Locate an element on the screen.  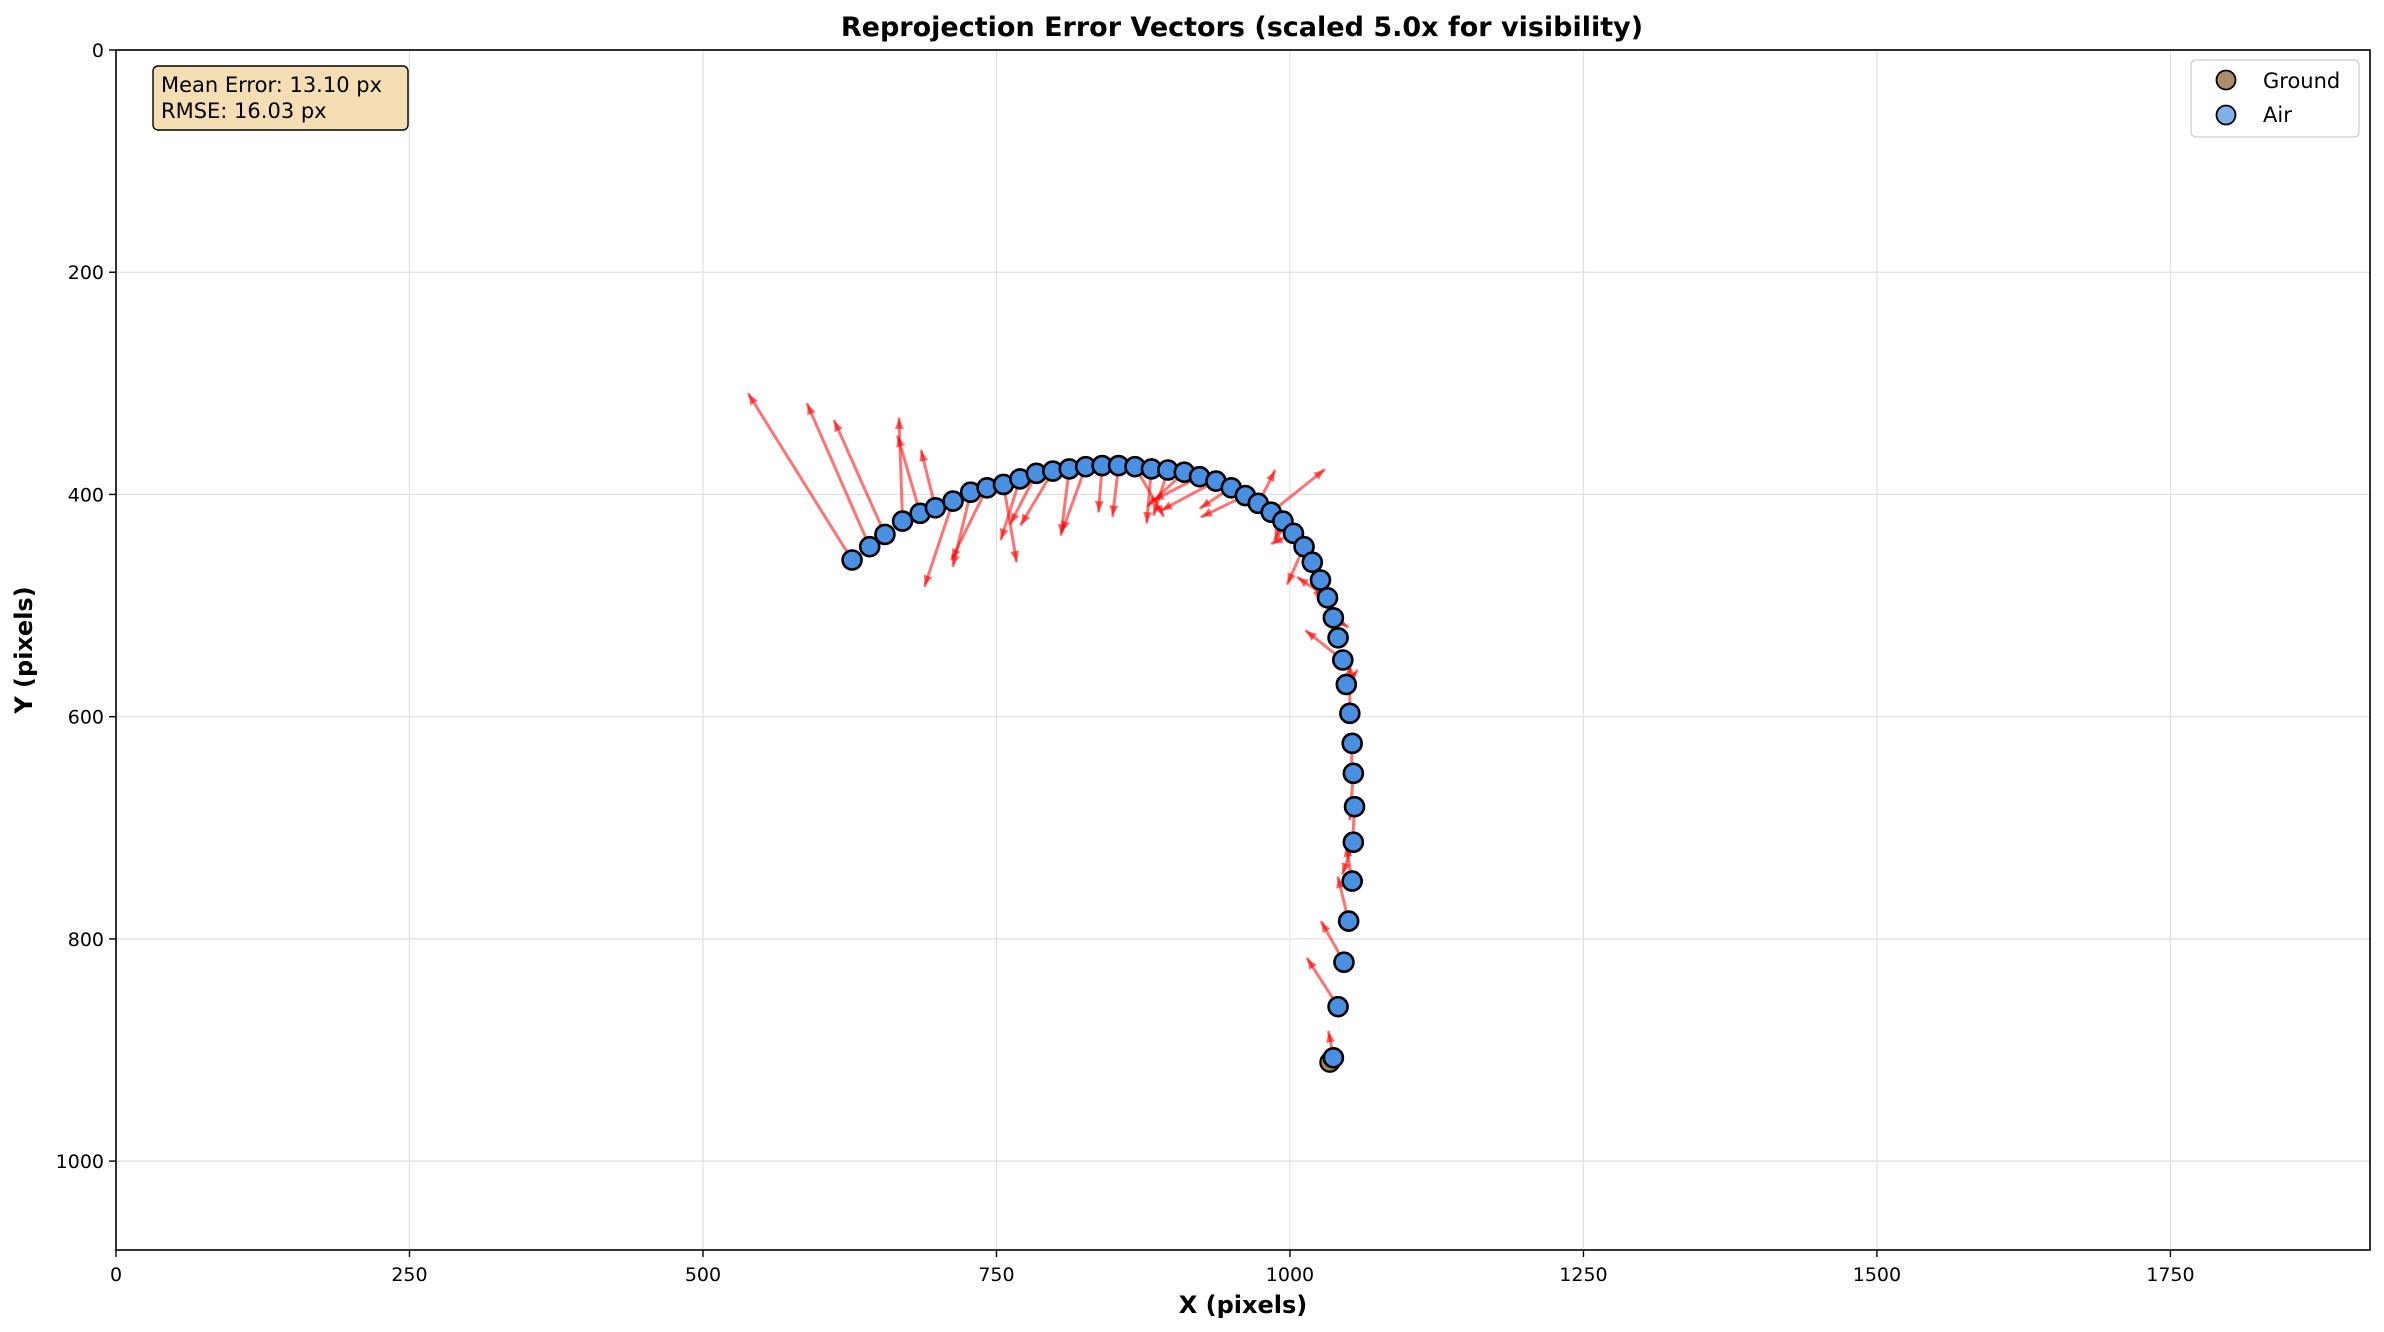
y-tick-label: 1000 is located at coordinates (80, 1162).